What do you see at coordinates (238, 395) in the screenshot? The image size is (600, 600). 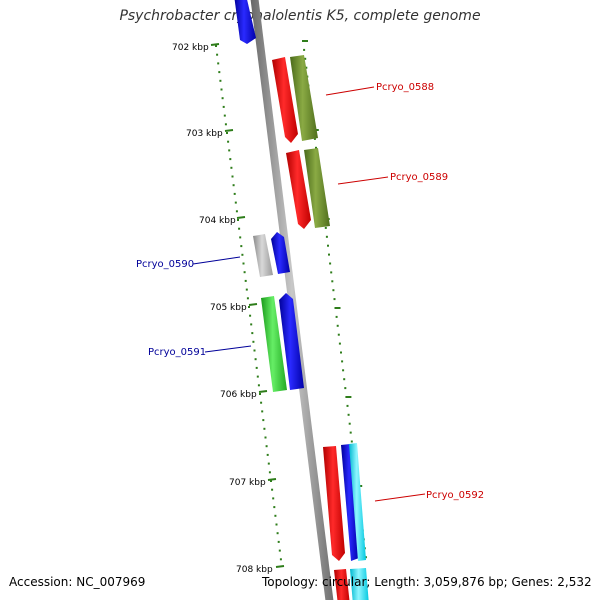 I see `scale-label-706: 706 kbp` at bounding box center [238, 395].